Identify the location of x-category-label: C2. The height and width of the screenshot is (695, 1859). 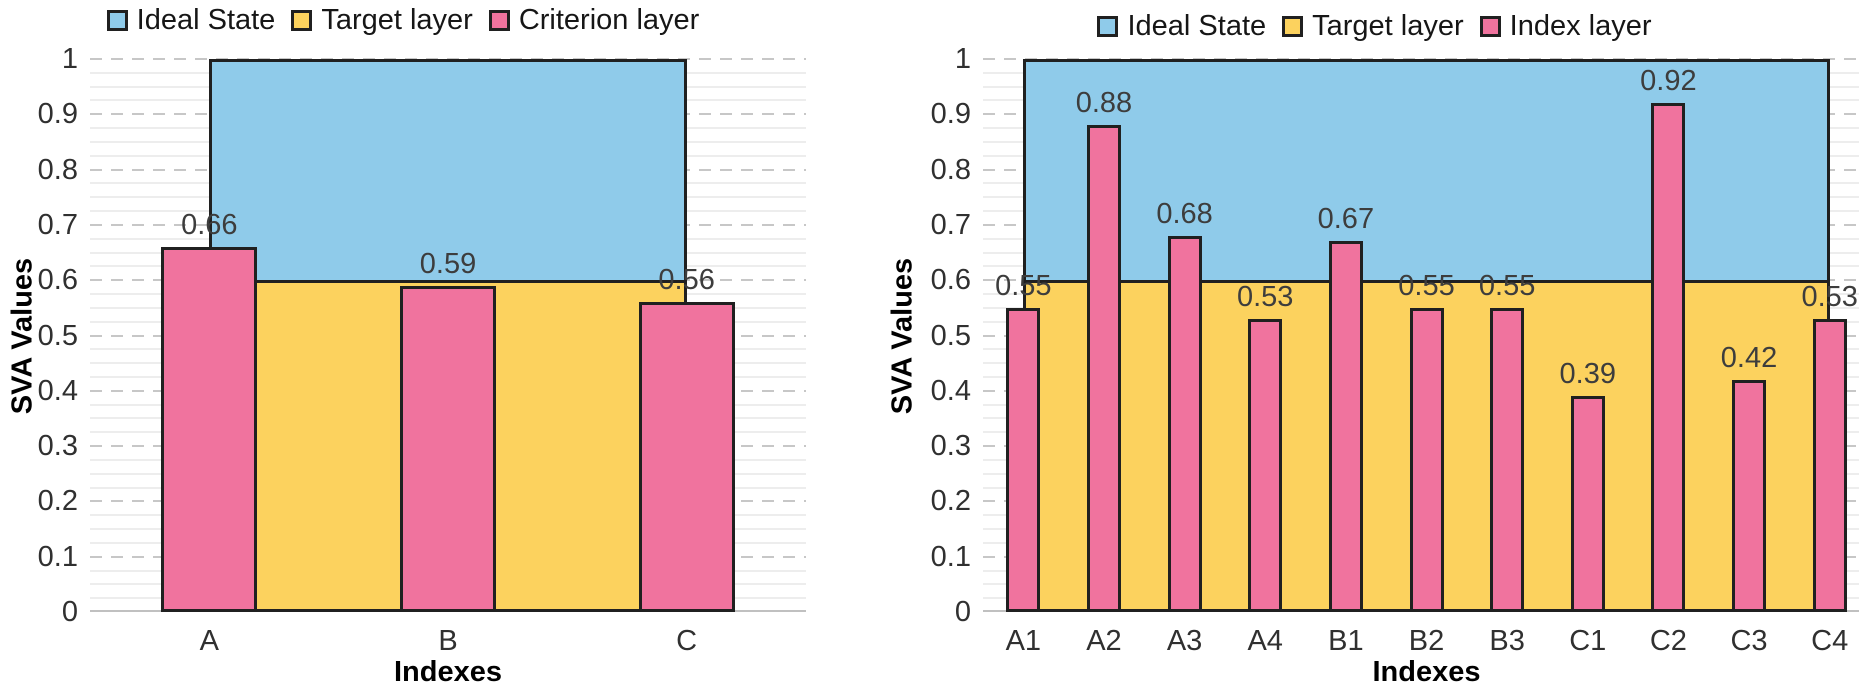
(1668, 641).